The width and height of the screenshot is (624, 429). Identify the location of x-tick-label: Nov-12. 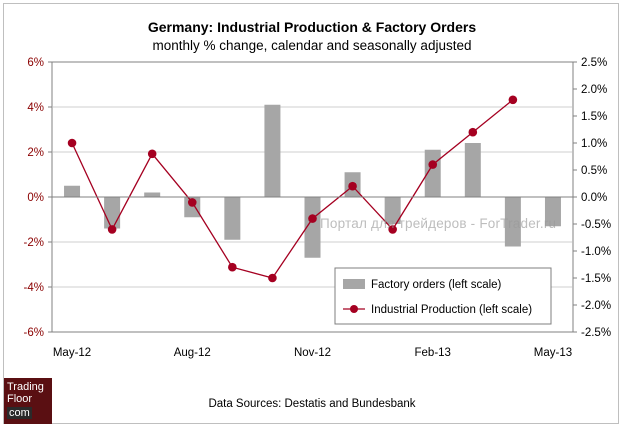
(312, 353).